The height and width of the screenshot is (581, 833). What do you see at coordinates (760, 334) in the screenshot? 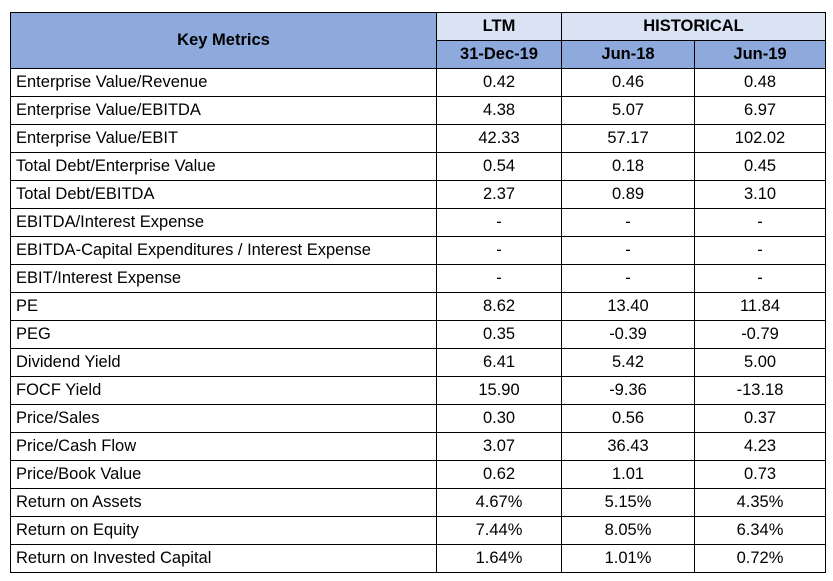
I see `metric-value: -0.79` at bounding box center [760, 334].